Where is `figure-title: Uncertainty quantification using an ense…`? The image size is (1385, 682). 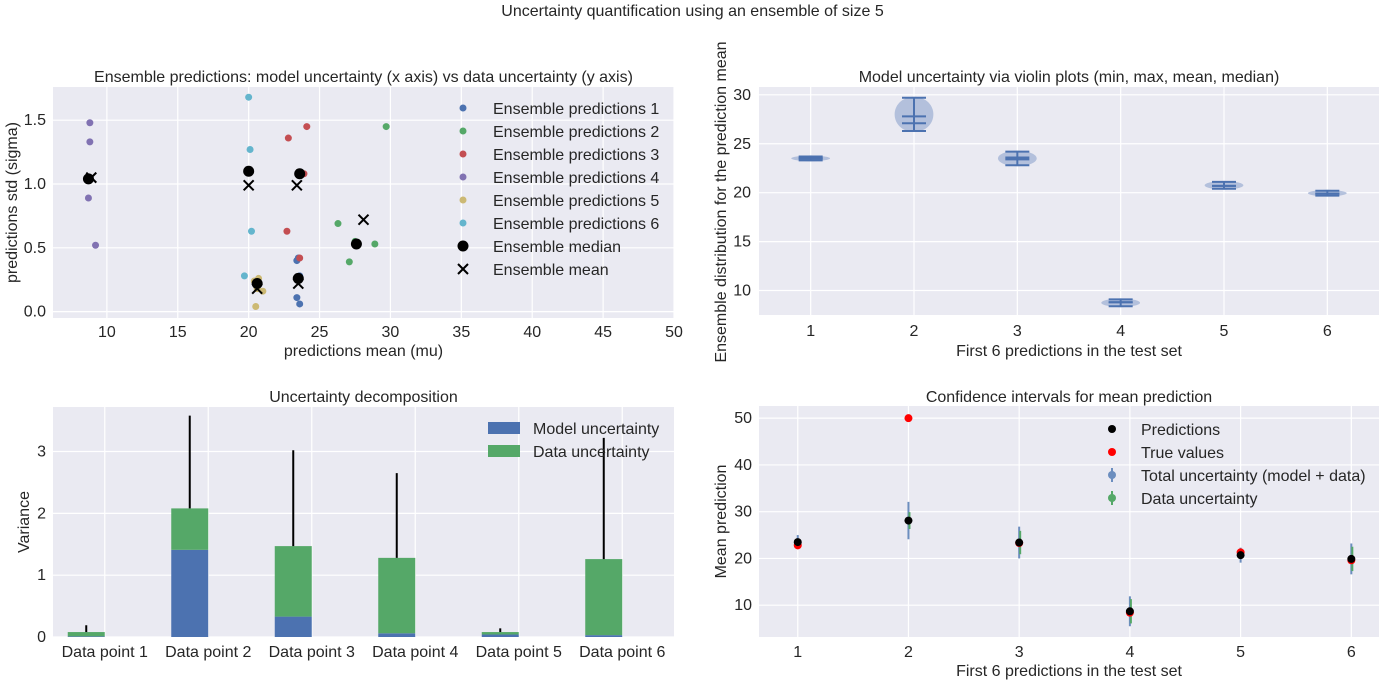
figure-title: Uncertainty quantification using an ense… is located at coordinates (692, 11).